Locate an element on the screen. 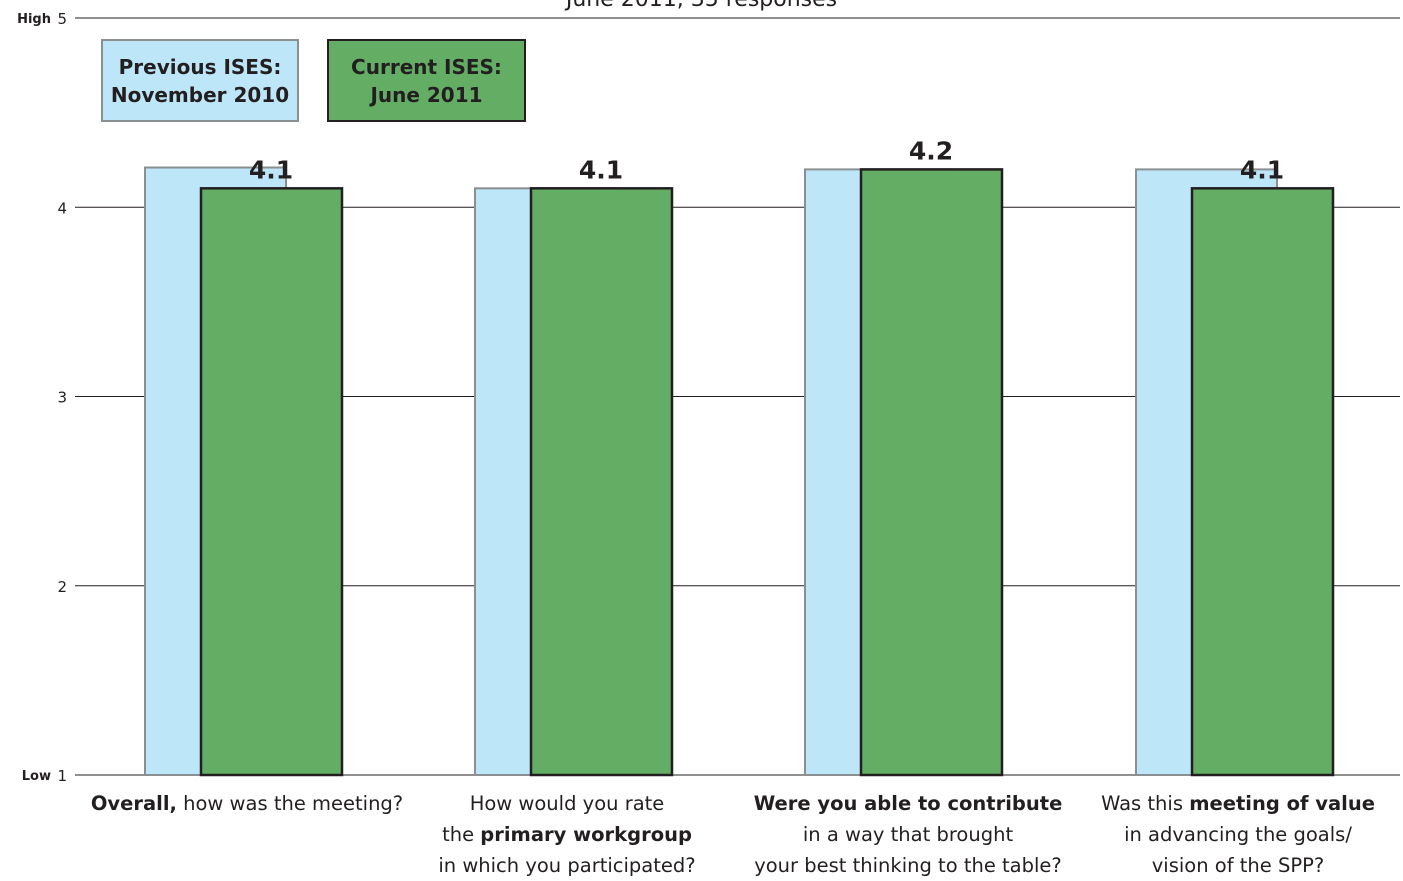  category-label-line: Was this meeting of value is located at coordinates (1235, 803).